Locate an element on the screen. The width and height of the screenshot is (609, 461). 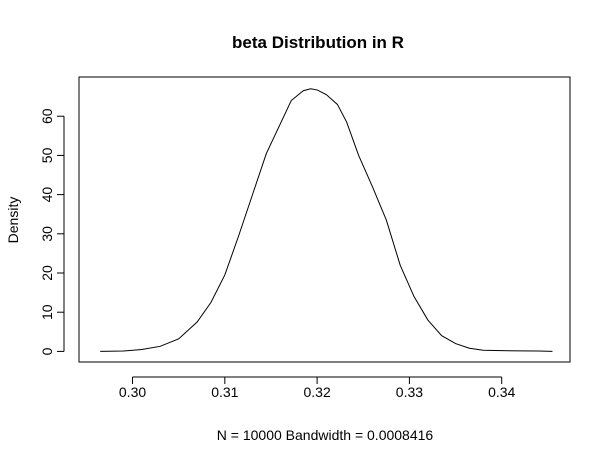
x-tick-label: 0.33 is located at coordinates (409, 392).